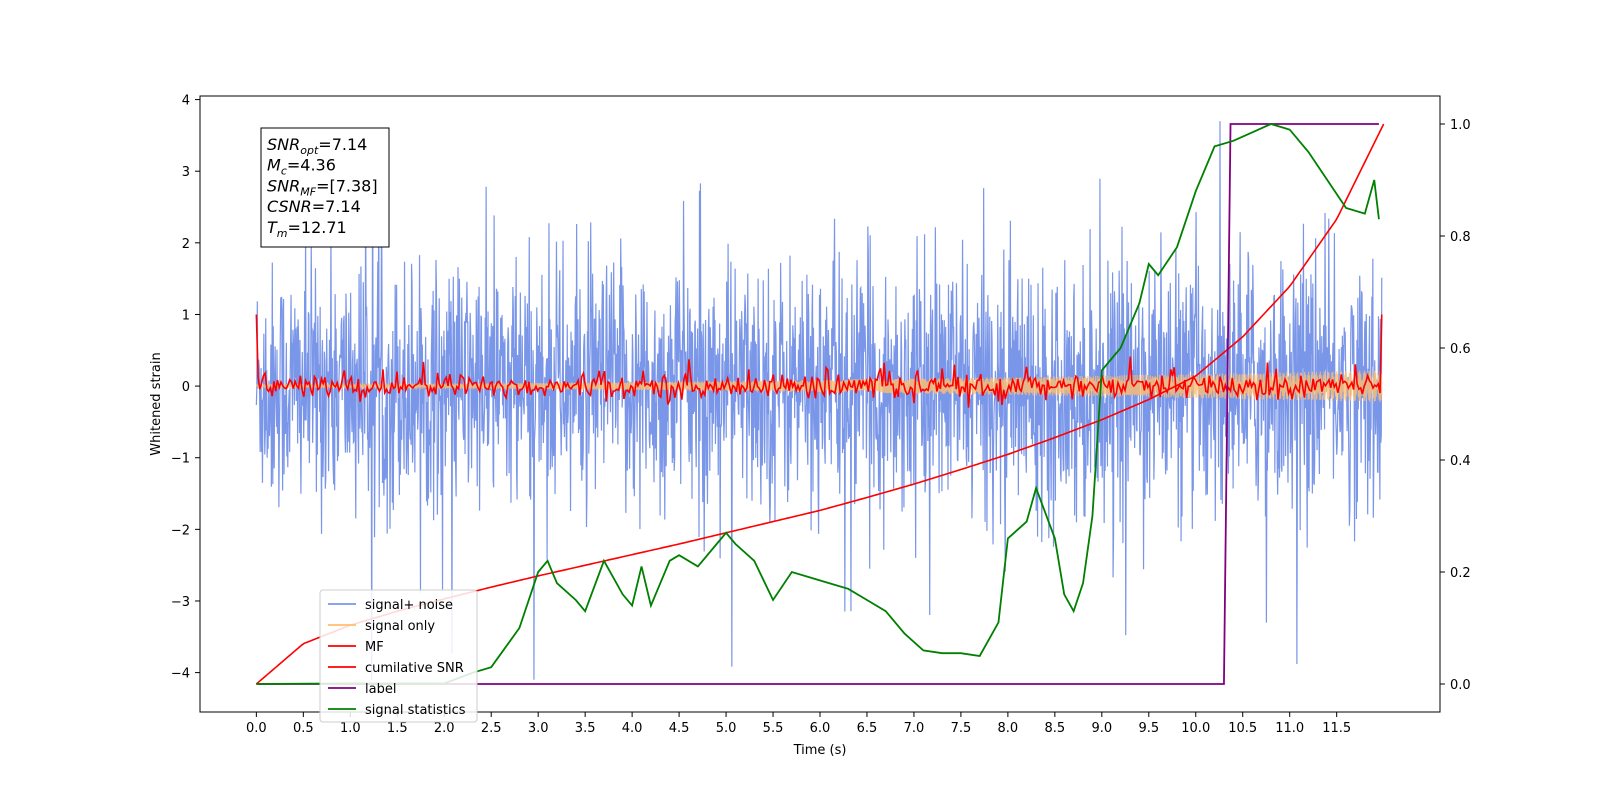  What do you see at coordinates (1055, 728) in the screenshot?
I see `x-tick-label: 8.5` at bounding box center [1055, 728].